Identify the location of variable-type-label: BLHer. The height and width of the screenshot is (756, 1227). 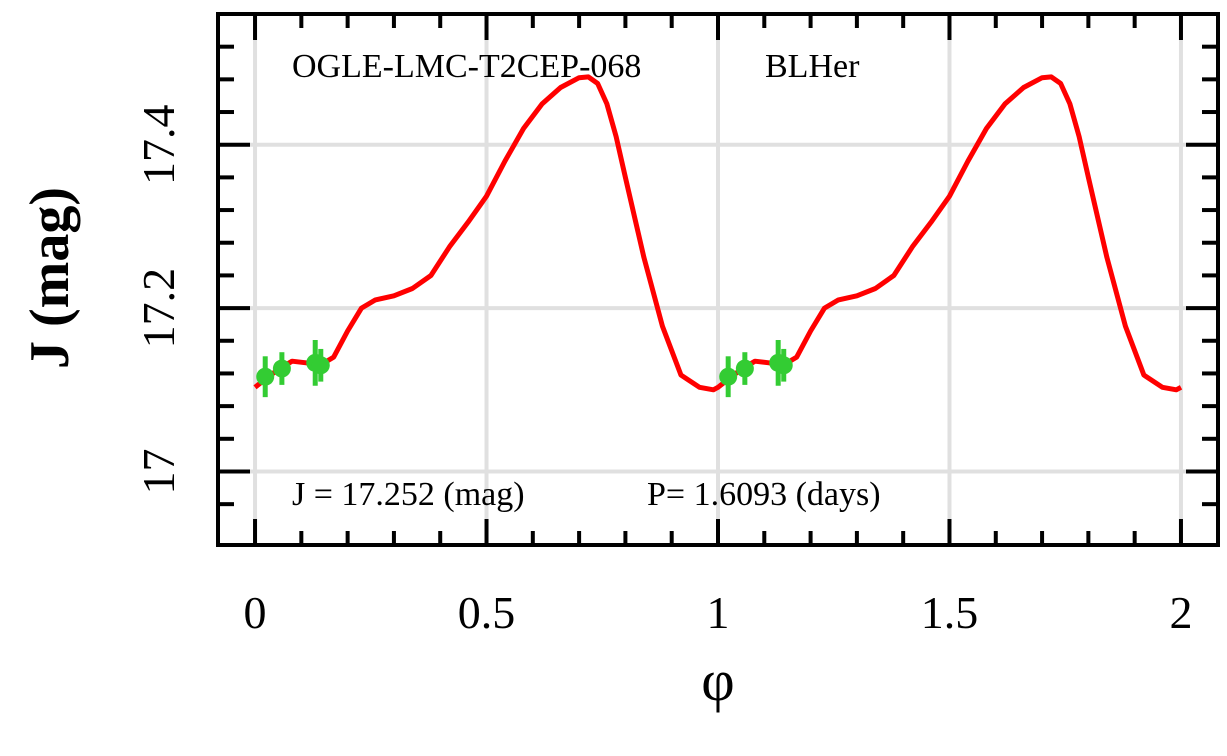
(812, 66).